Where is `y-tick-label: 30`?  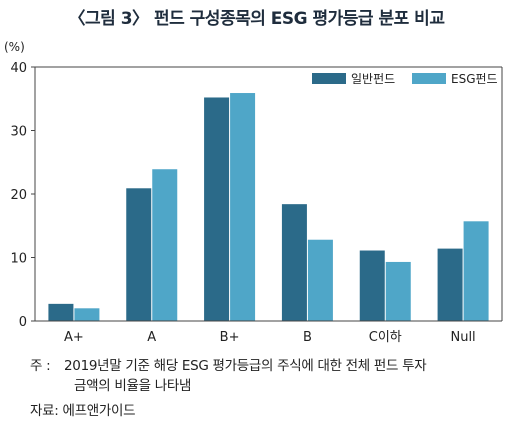 y-tick-label: 30 is located at coordinates (18, 132).